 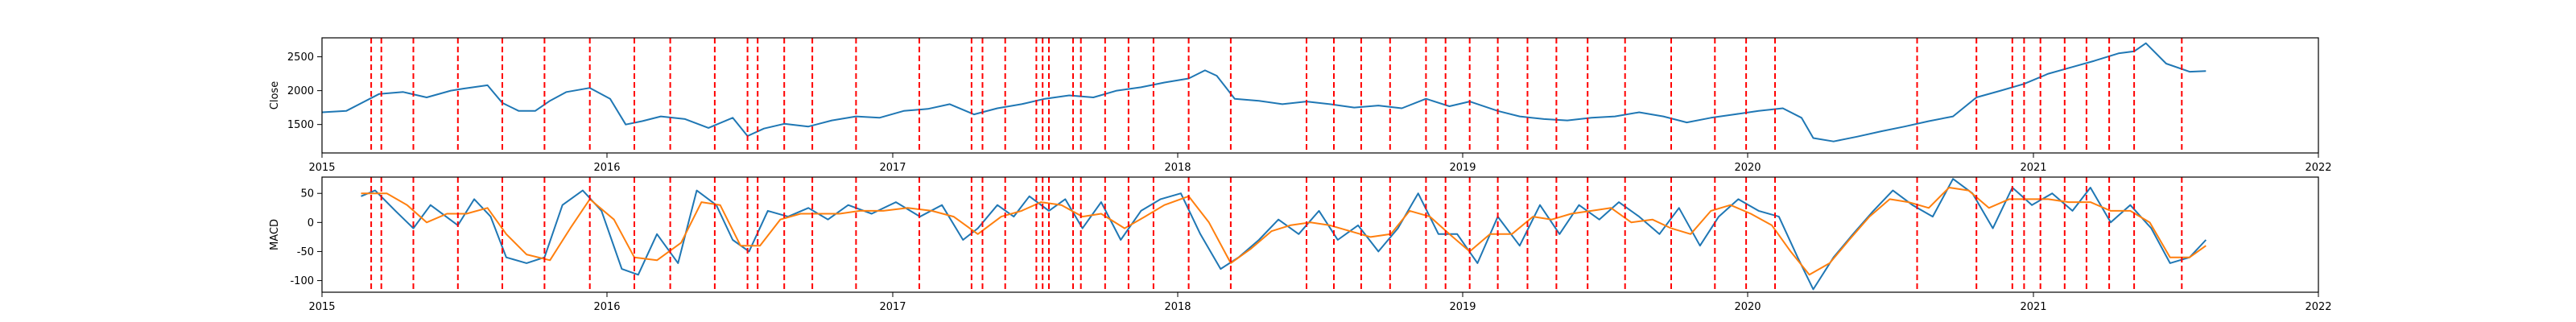 What do you see at coordinates (300, 125) in the screenshot?
I see `y-tick-label: 1500` at bounding box center [300, 125].